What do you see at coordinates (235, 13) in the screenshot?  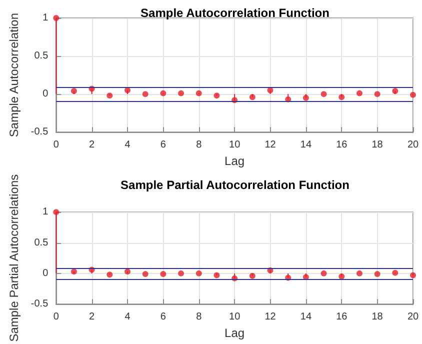 I see `chart-title: Sample Autocorrelation Function` at bounding box center [235, 13].